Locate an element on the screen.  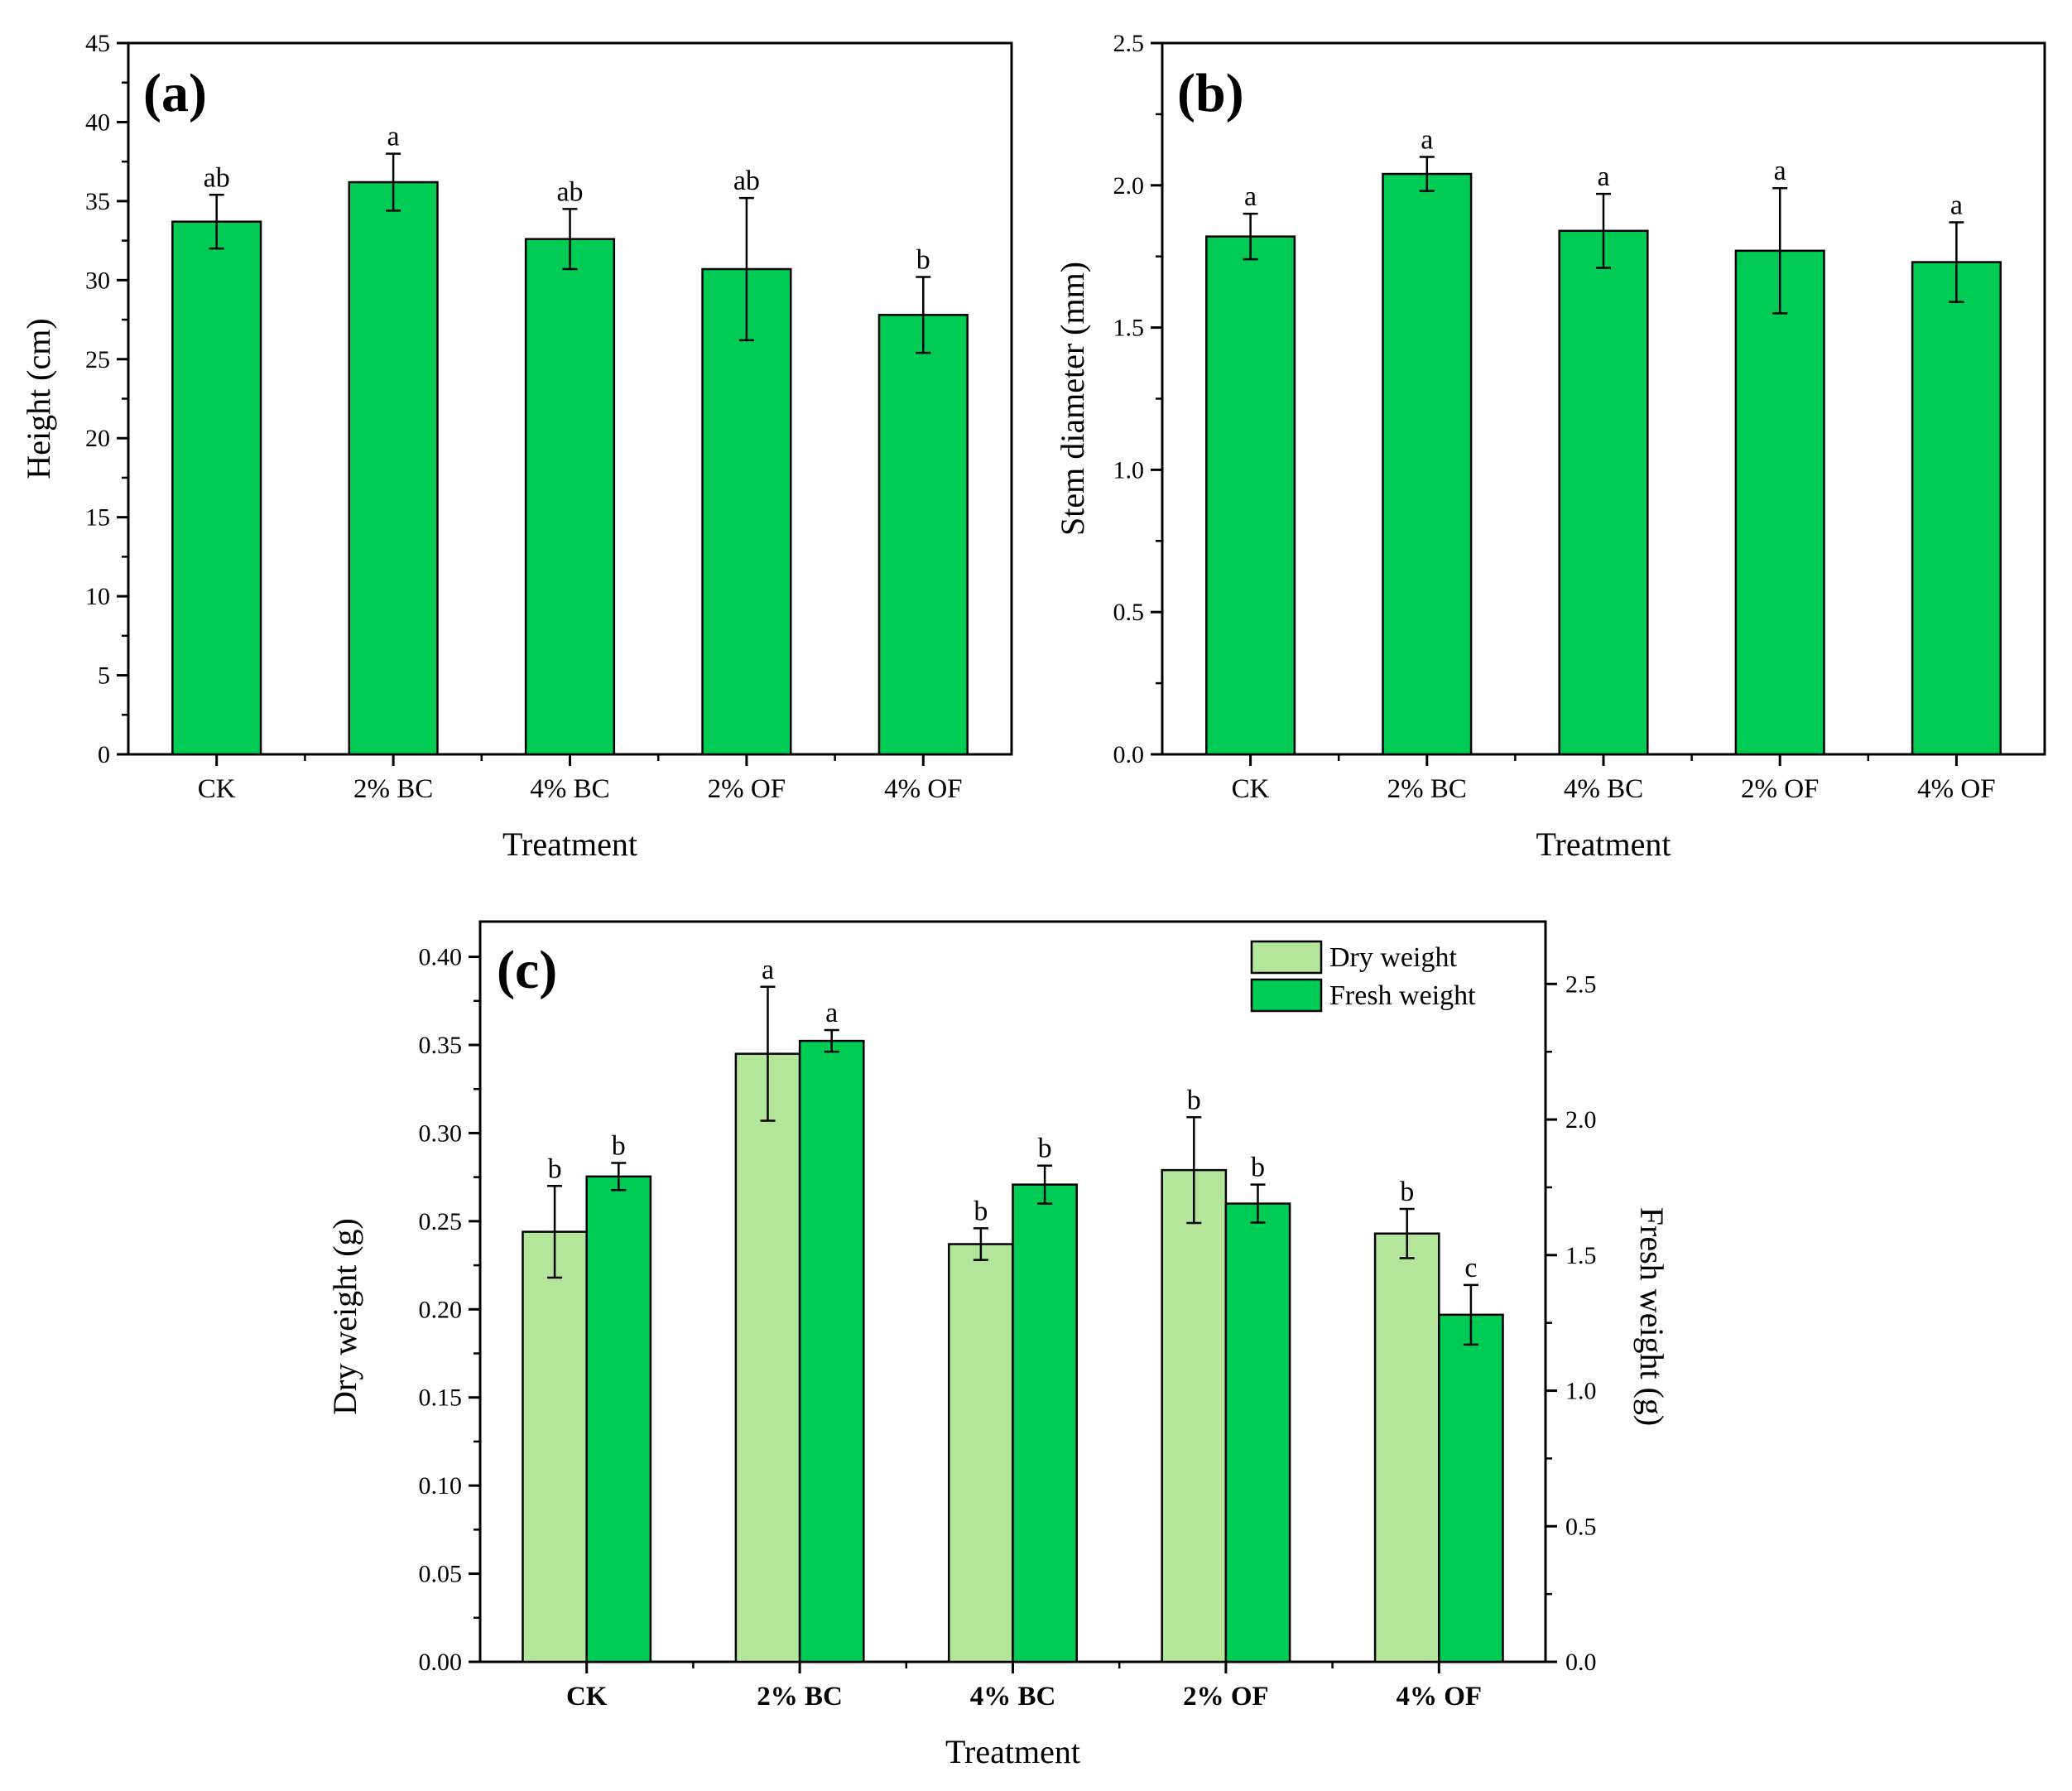
panel-c-y-tick-label: 0.05 is located at coordinates (441, 1574).